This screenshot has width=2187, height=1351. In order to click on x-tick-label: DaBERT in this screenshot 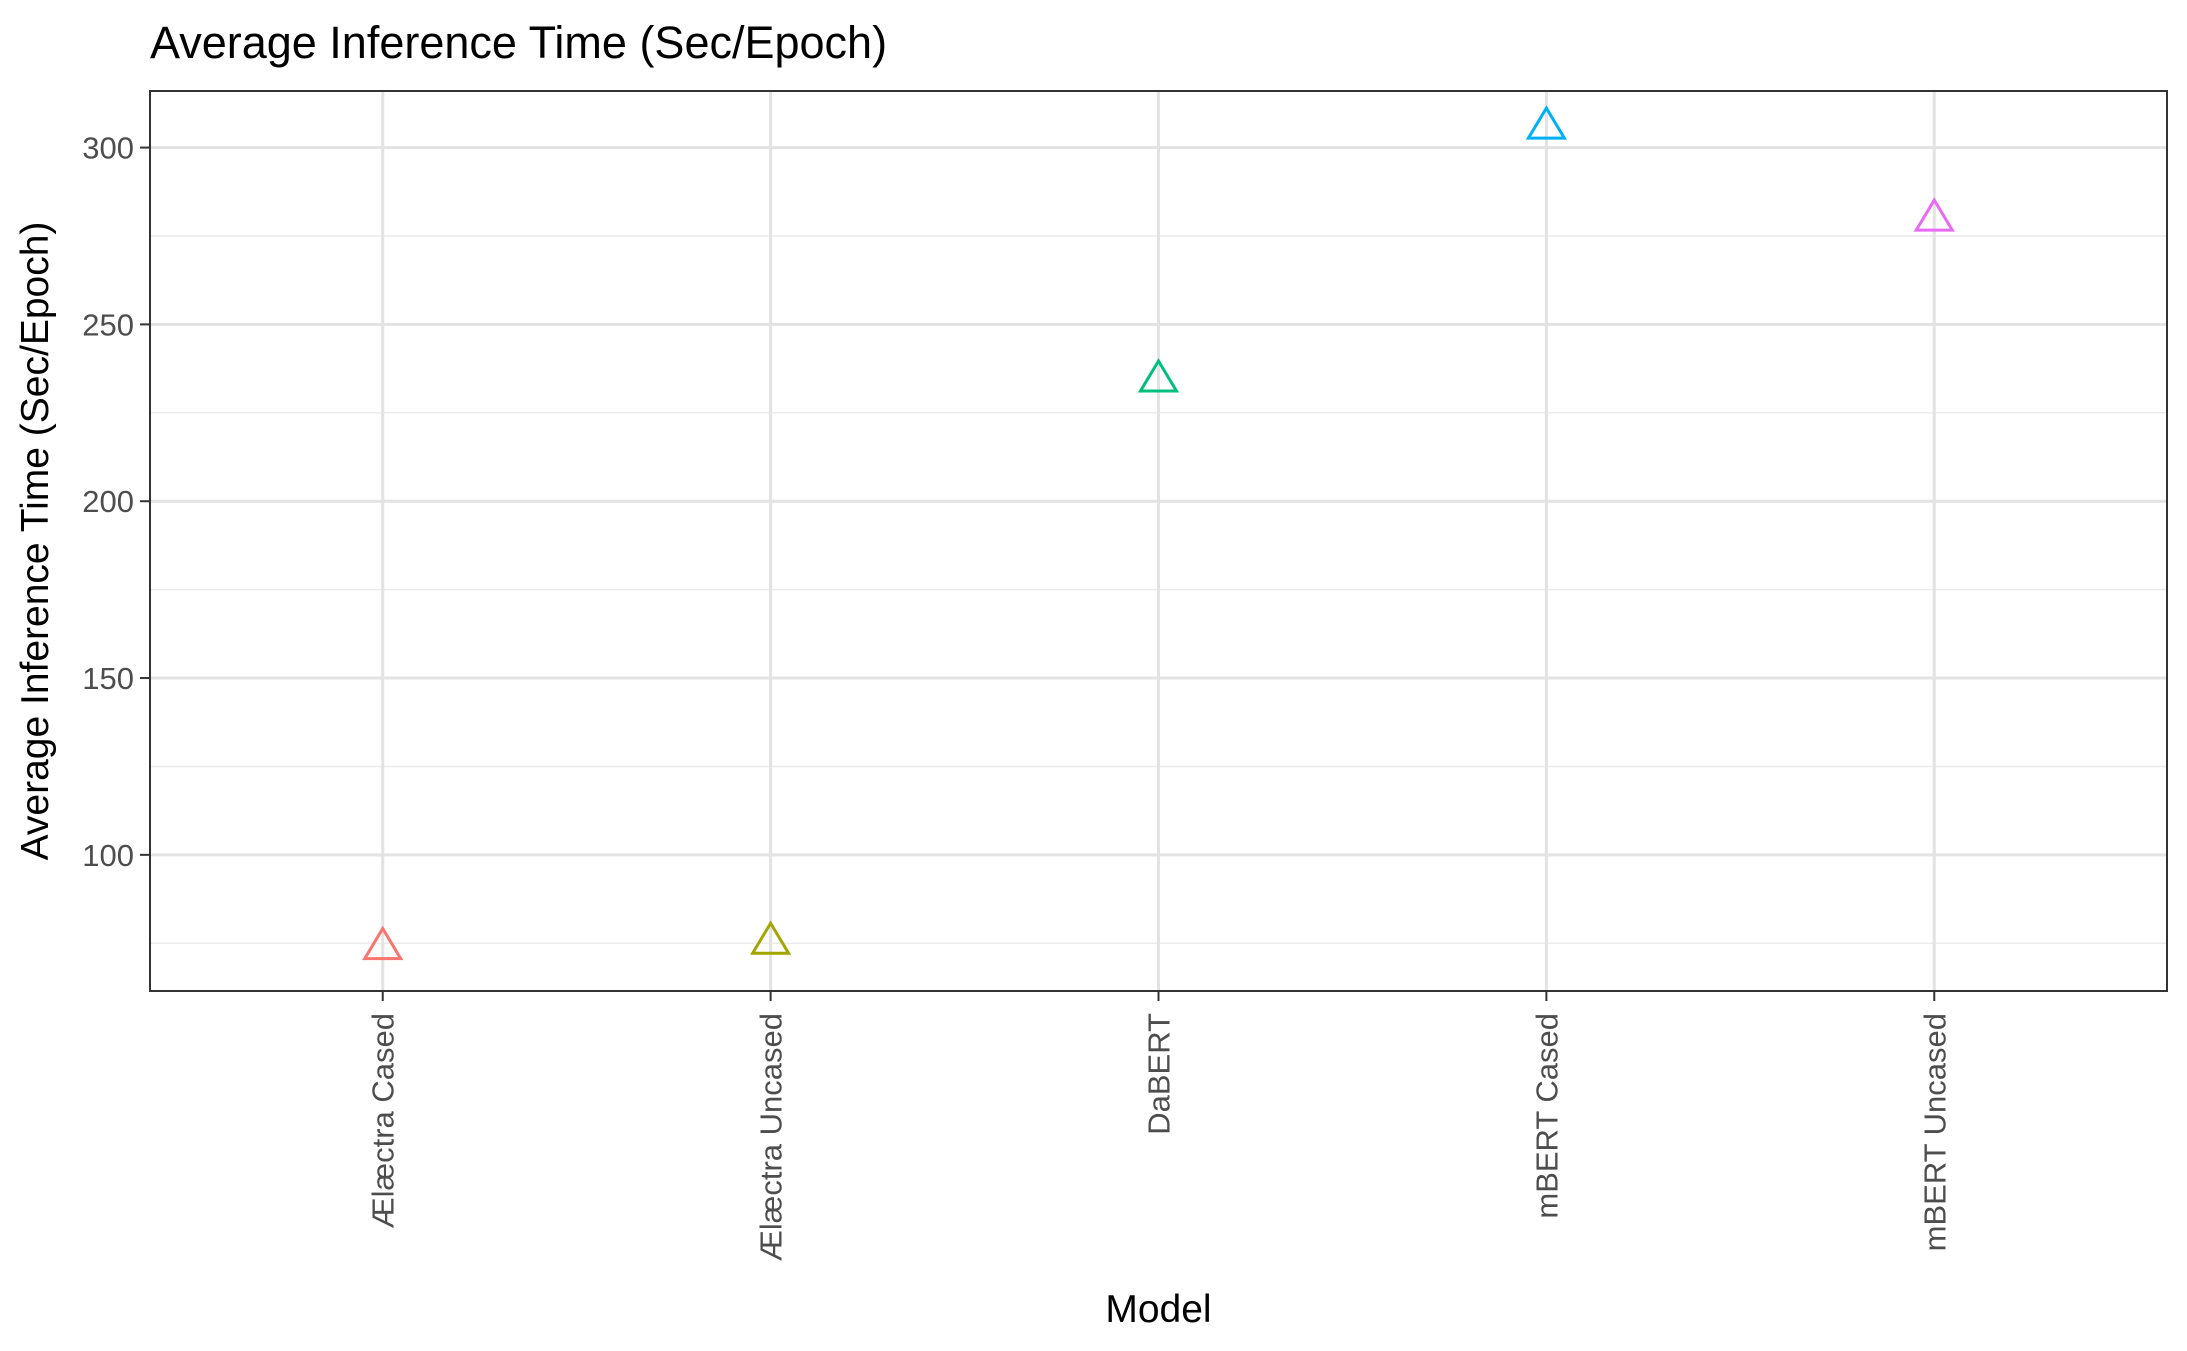, I will do `click(1159, 1074)`.